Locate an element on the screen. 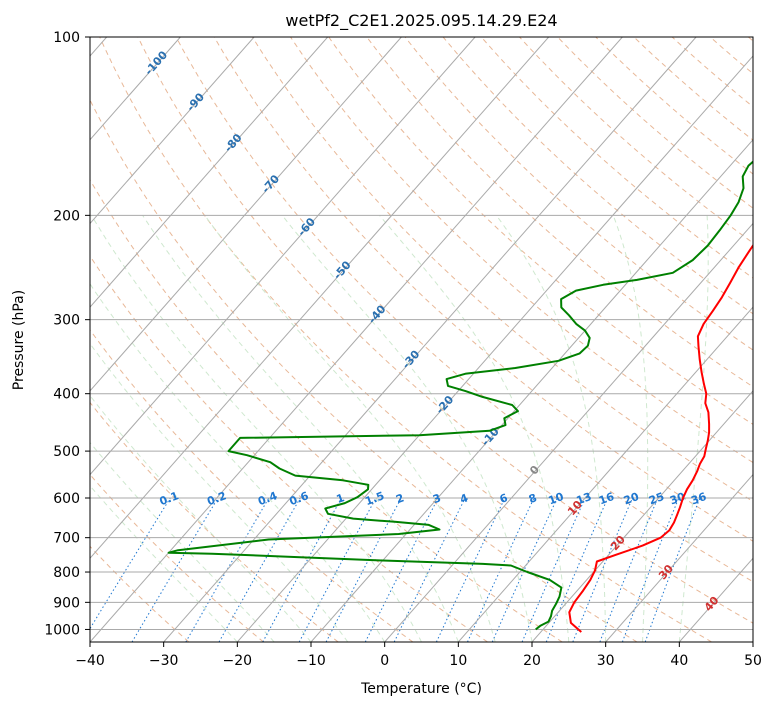  y-axis-label: Pressure (hPa) is located at coordinates (19, 340).